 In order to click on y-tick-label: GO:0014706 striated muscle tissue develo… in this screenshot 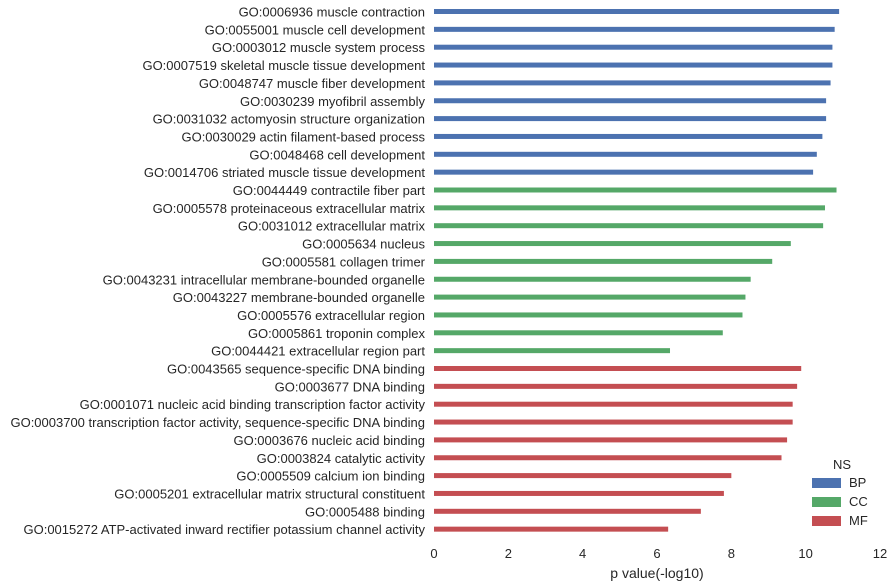, I will do `click(284, 172)`.